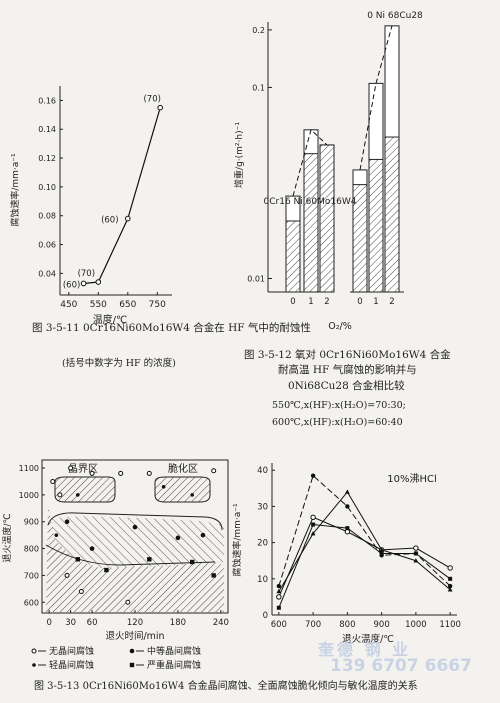 The height and width of the screenshot is (703, 500). Describe the element at coordinates (56, 328) in the screenshot. I see `fig1-label: 图 3-5-11` at that location.